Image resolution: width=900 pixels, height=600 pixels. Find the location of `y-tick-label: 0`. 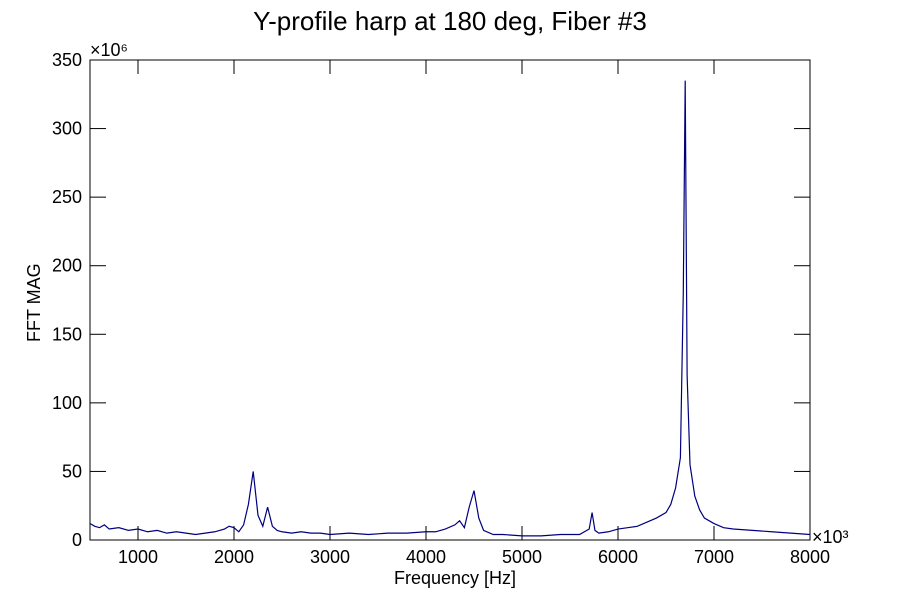

y-tick-label: 0 is located at coordinates (77, 540).